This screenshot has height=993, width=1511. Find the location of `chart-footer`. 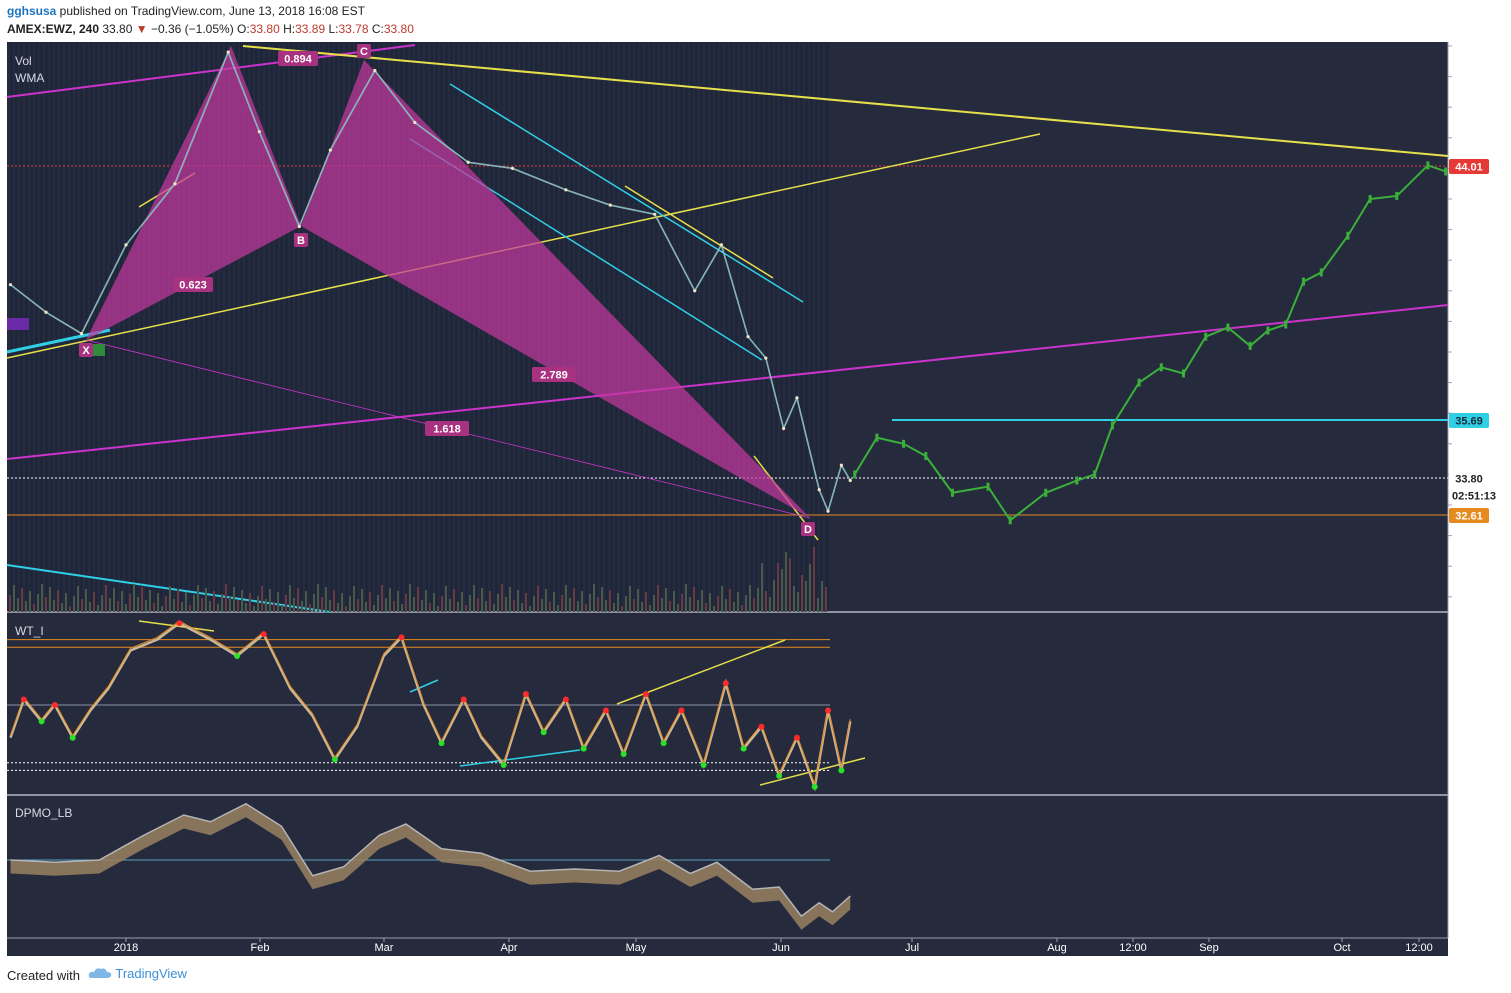

chart-footer is located at coordinates (755, 975).